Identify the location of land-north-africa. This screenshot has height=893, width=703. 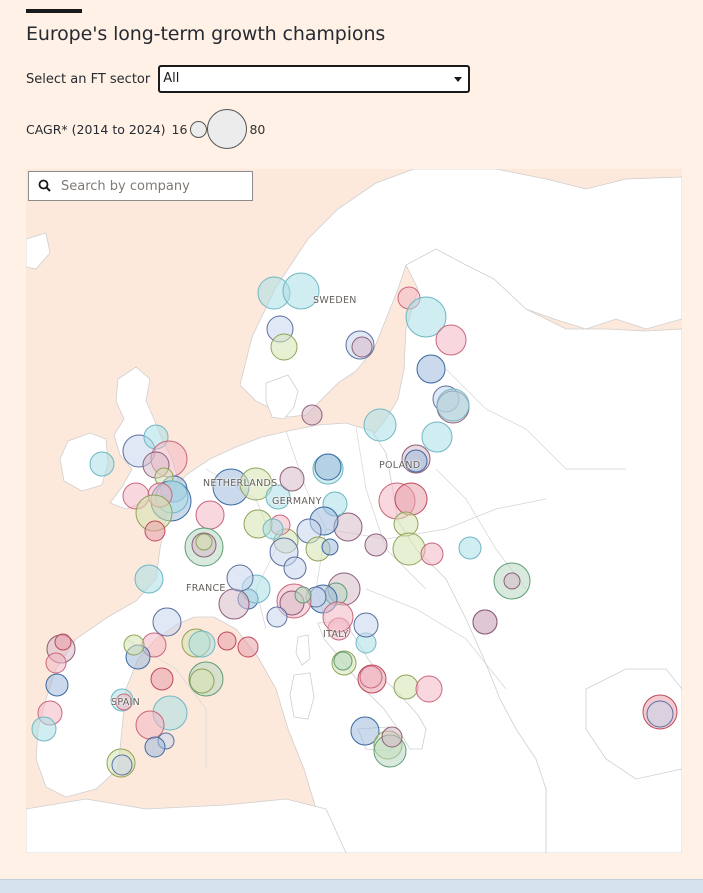
(186, 825).